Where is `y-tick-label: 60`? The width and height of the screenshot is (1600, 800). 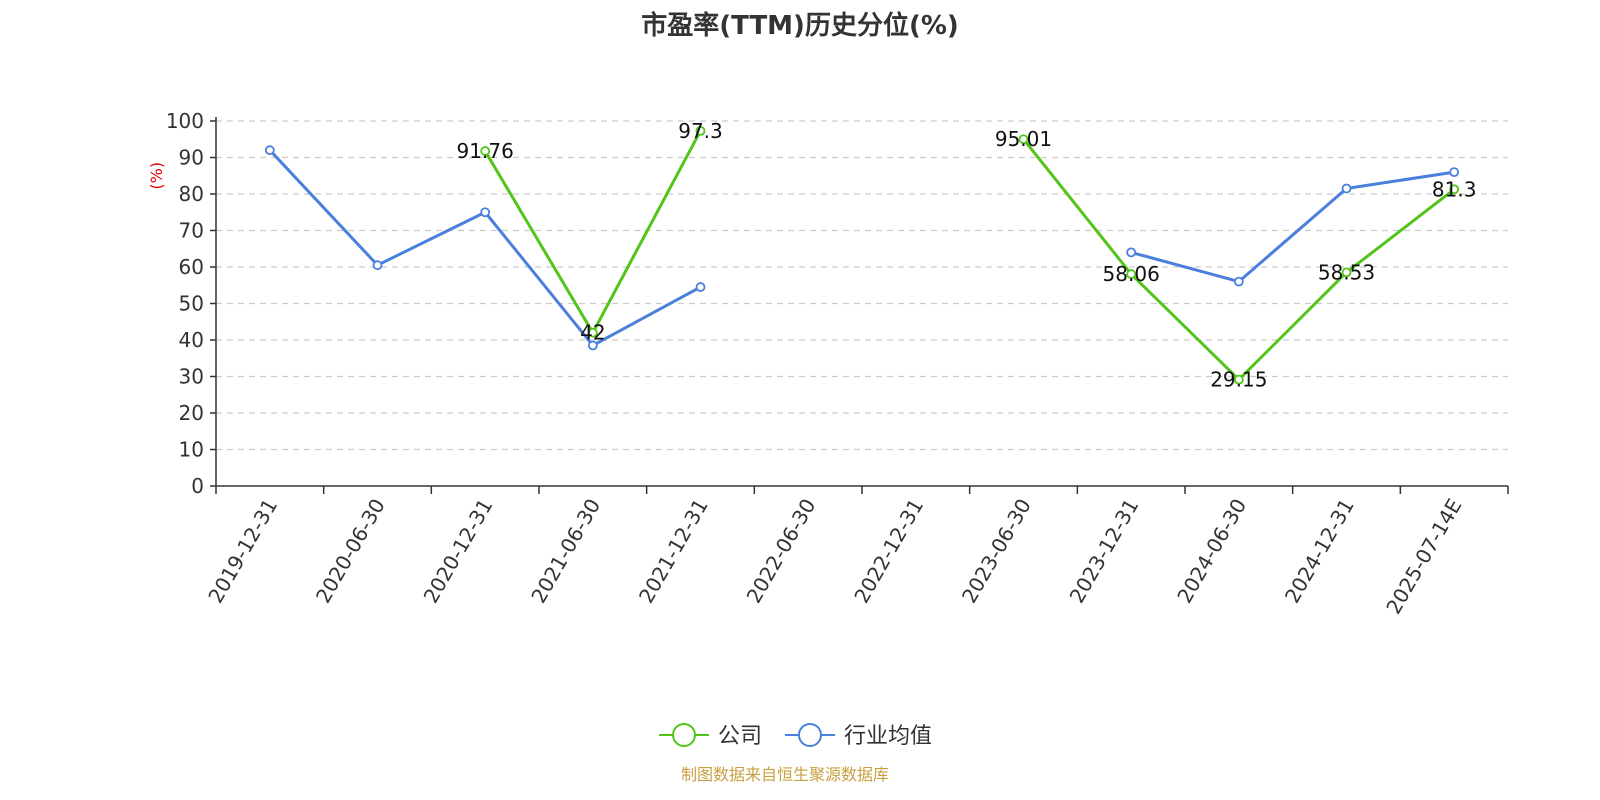
y-tick-label: 60 is located at coordinates (191, 267).